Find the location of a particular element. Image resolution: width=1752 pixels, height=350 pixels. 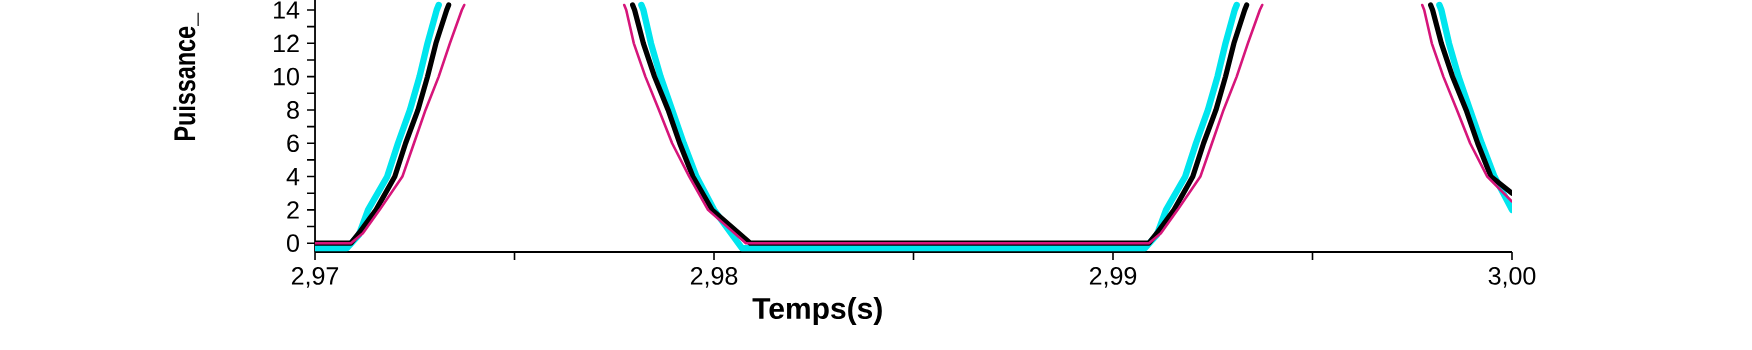

y-tick-label: 2 is located at coordinates (293, 210).